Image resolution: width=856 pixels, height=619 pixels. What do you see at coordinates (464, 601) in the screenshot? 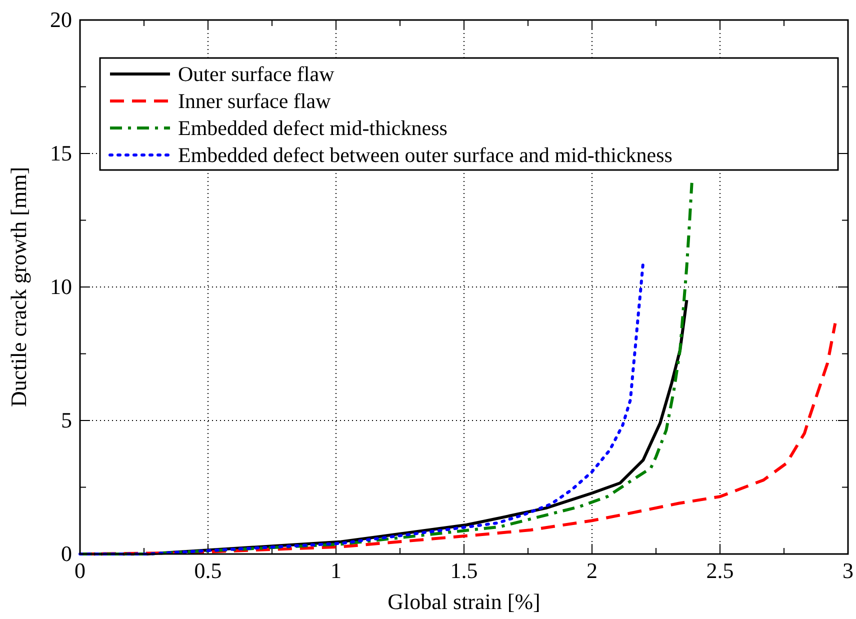
I see `x-axis-title: Global strain [%]` at bounding box center [464, 601].